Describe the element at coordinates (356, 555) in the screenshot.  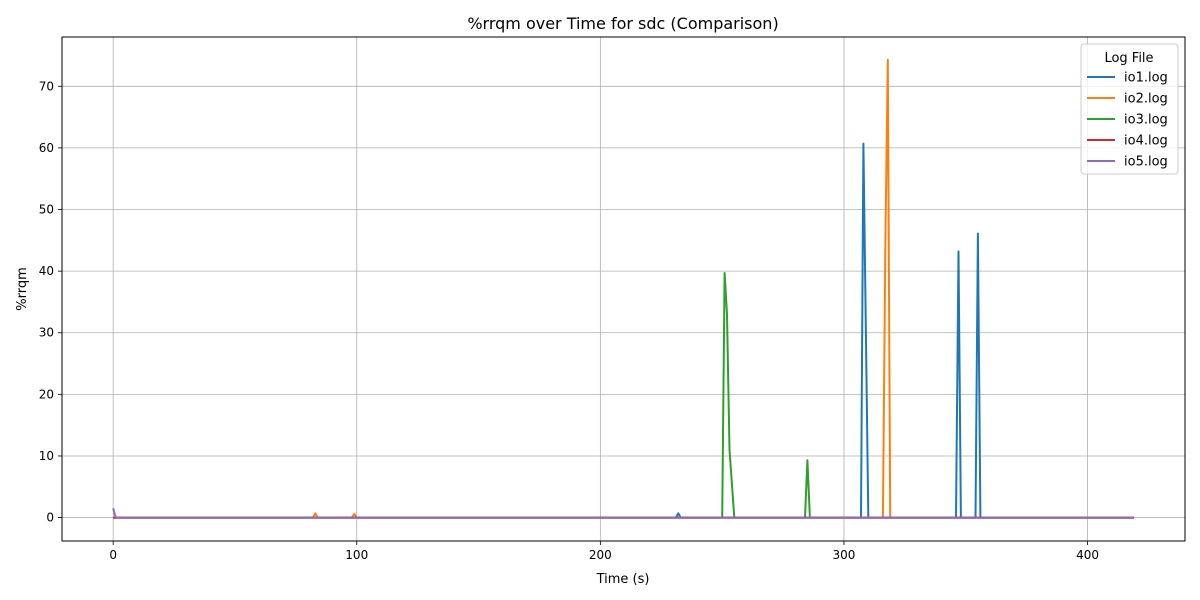
I see `x-tick-label: 100` at that location.